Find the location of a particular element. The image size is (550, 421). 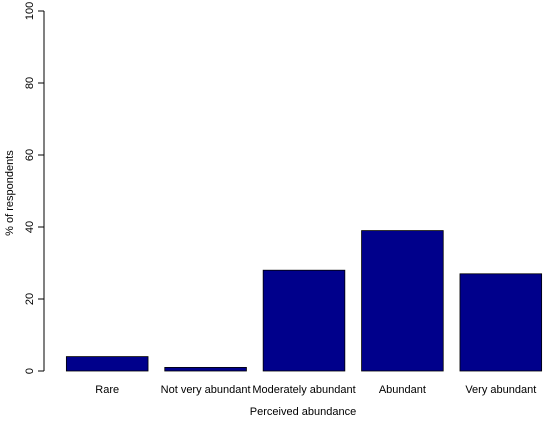

y-tick-label: 20 is located at coordinates (30, 299).